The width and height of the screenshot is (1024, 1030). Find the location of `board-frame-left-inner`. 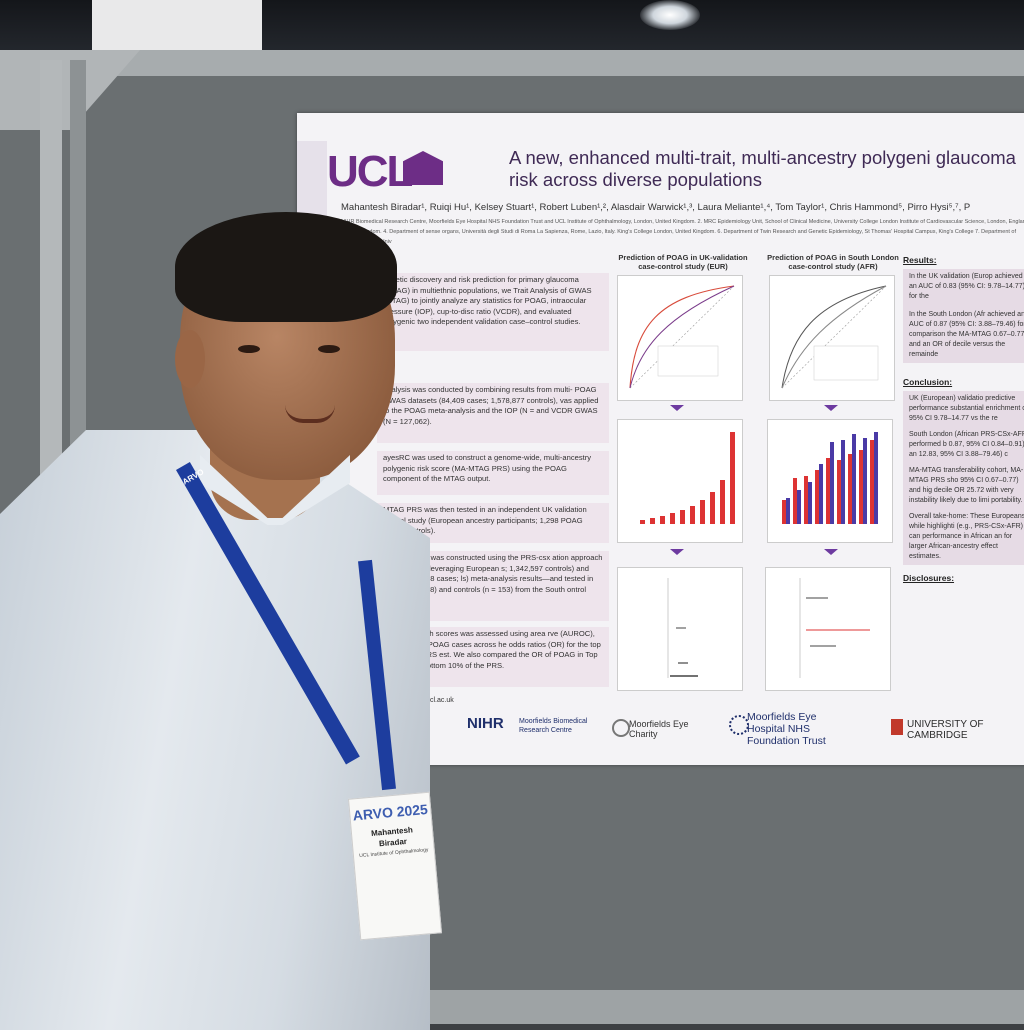

board-frame-left-inner is located at coordinates (78, 295).